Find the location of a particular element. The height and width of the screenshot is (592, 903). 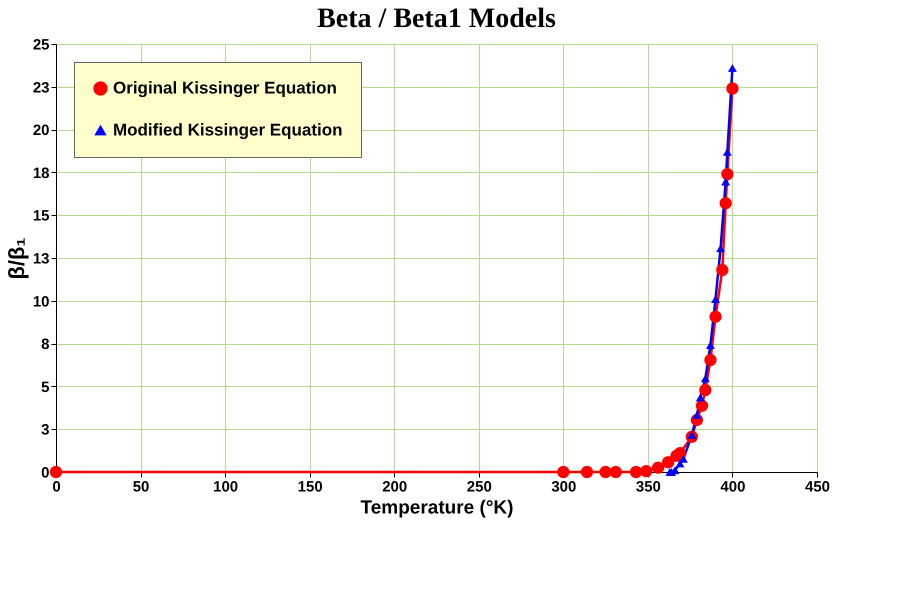

y-tick-label: 20 is located at coordinates (41, 131).